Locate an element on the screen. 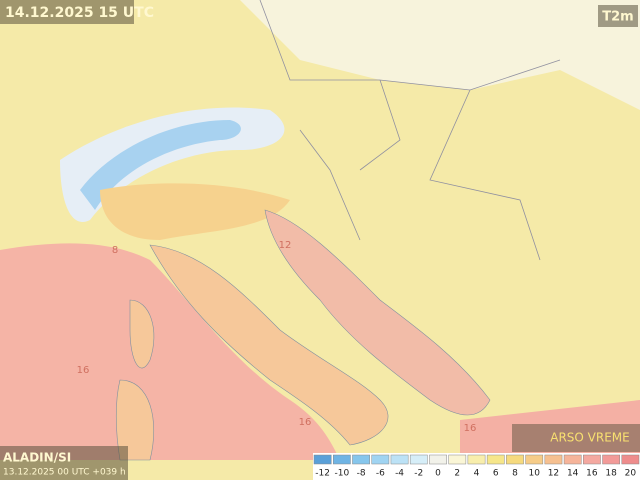 Image resolution: width=640 pixels, height=484 pixels. northern-land is located at coordinates (440, 55).